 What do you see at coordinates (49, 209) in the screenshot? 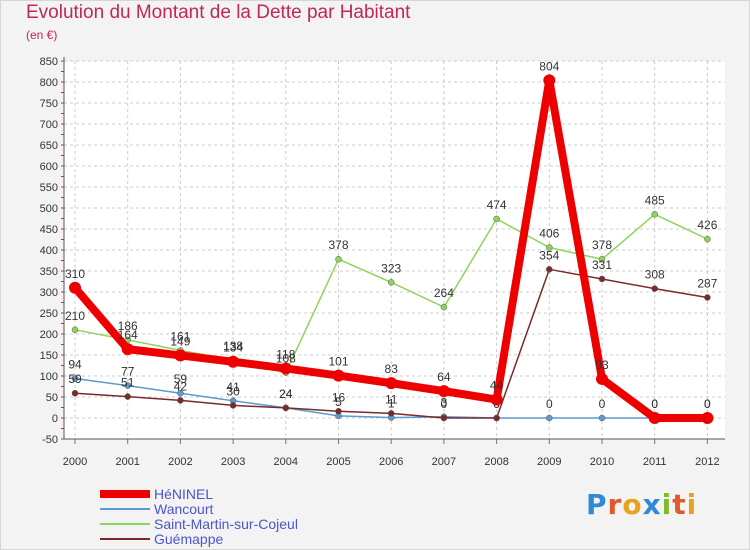
I see `y-tick-label: 500` at bounding box center [49, 209].